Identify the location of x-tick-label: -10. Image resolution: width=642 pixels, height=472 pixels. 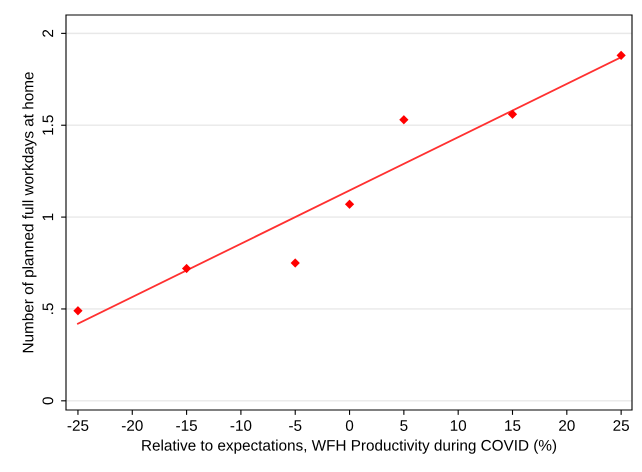
(241, 425).